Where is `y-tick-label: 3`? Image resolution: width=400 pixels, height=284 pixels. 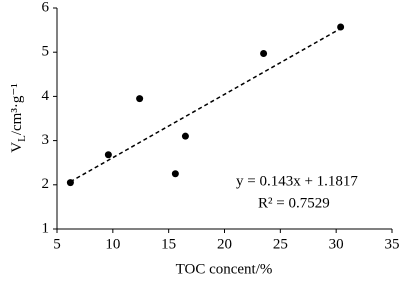
y-tick-label: 3 is located at coordinates (46, 140).